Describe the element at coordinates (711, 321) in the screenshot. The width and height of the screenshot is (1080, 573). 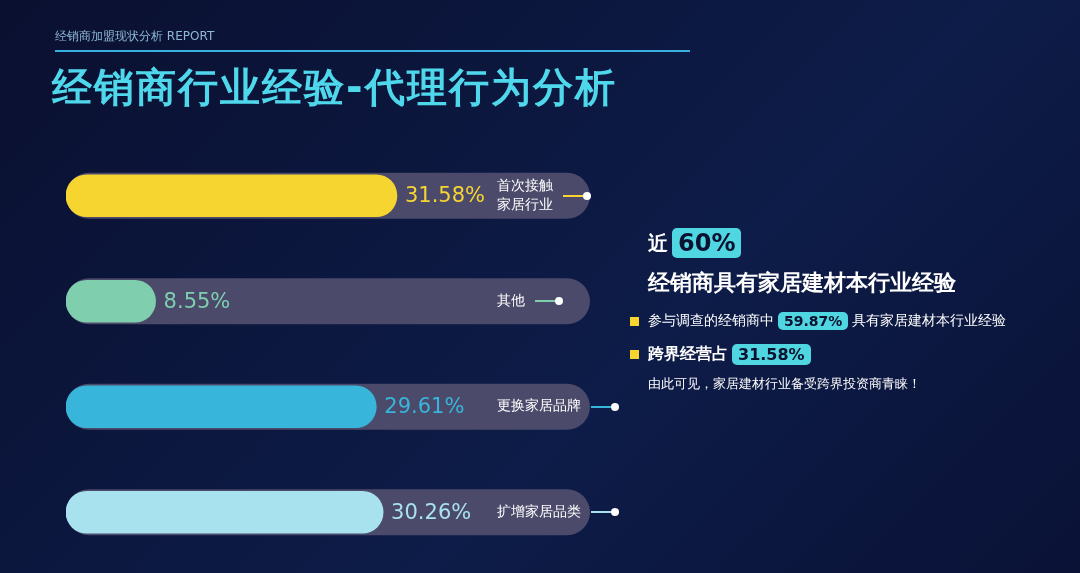
I see `text: 参与调查的经销商中` at that location.